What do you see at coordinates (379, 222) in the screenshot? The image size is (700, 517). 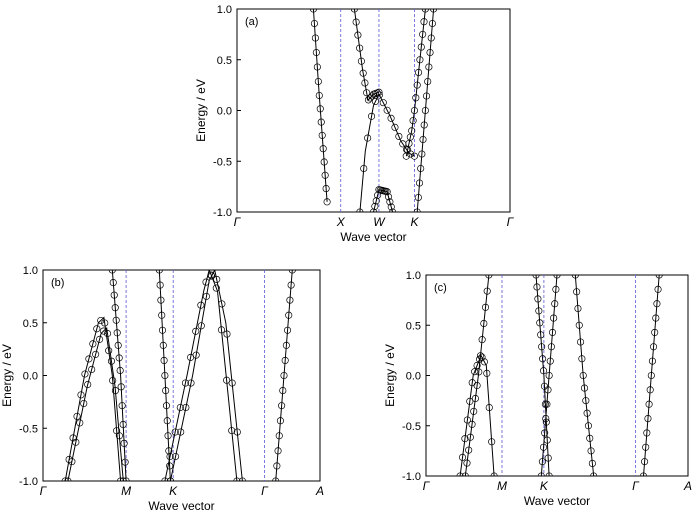 I see `kpoint-label: W` at bounding box center [379, 222].